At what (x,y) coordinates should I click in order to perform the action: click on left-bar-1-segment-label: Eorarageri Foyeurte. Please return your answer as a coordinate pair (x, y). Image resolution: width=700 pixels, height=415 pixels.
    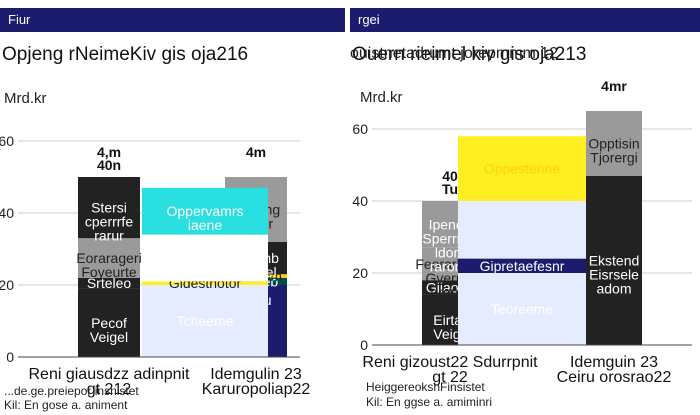
    Looking at the image, I should click on (108, 265).